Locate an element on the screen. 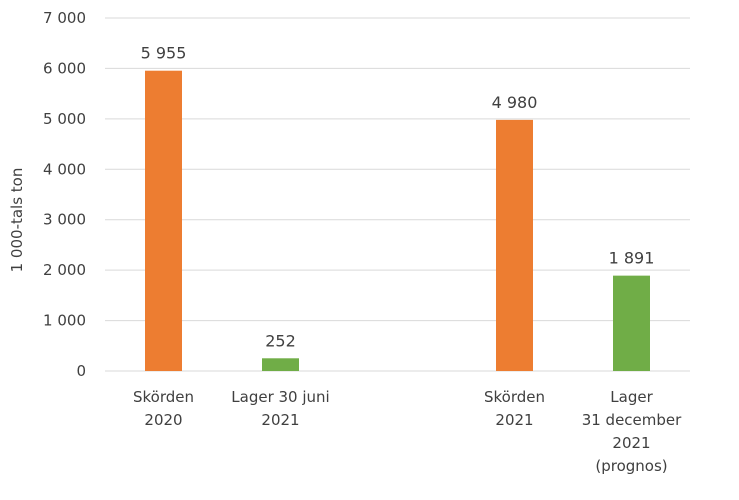  category-label: 2020 is located at coordinates (163, 420).